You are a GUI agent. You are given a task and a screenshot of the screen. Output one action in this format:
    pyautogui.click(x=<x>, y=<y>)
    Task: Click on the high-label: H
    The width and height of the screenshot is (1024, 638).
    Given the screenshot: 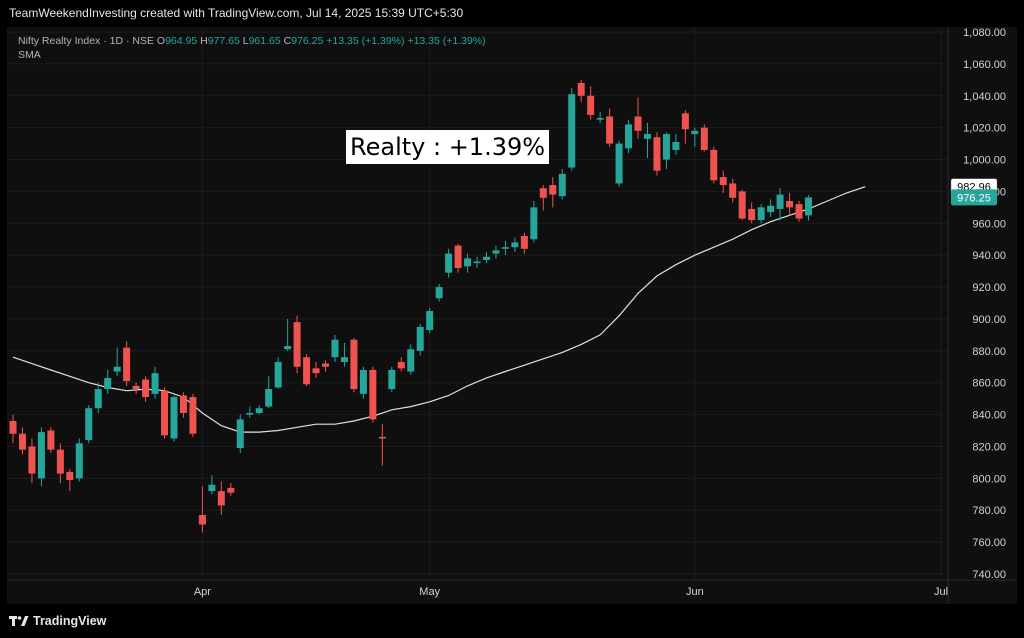 What is the action you would take?
    pyautogui.click(x=204, y=41)
    